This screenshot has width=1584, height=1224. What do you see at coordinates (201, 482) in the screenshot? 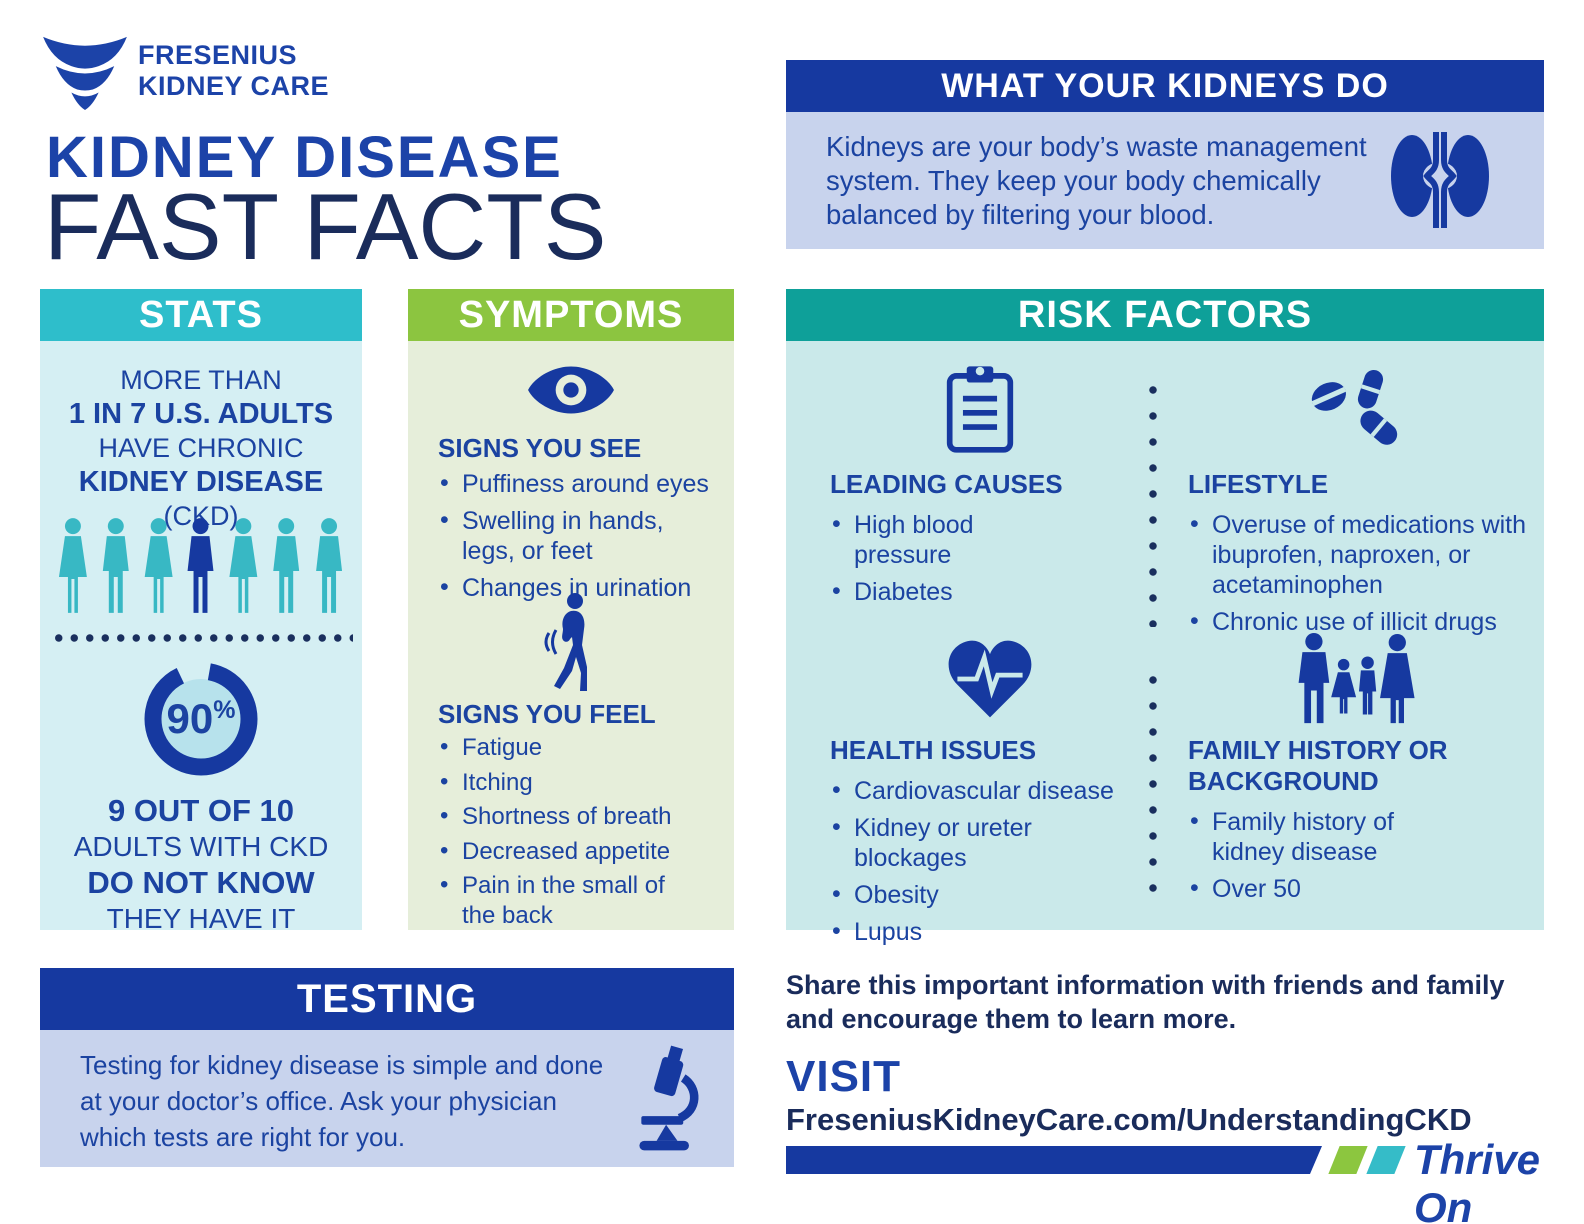
I see `stats-fact-1-line: KIDNEY DISEASE` at bounding box center [201, 482].